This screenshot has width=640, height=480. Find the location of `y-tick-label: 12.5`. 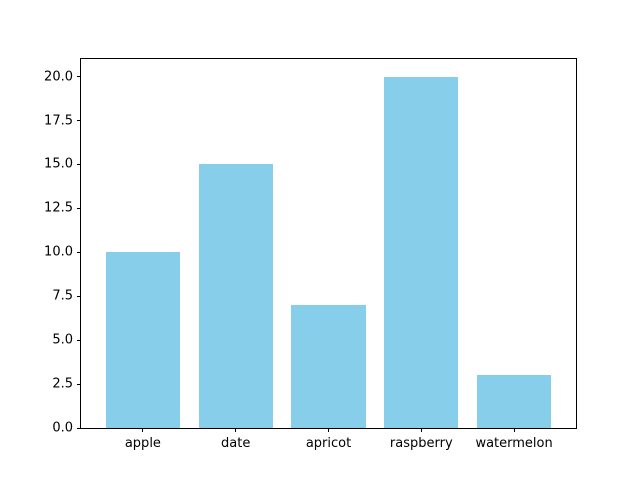

y-tick-label: 12.5 is located at coordinates (58, 208).